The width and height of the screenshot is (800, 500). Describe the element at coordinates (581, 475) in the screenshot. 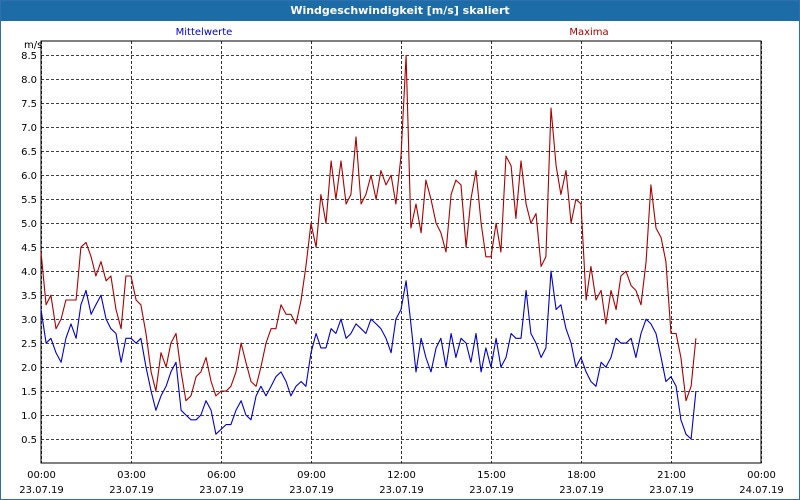

I see `x-tick-time: 18:00` at that location.